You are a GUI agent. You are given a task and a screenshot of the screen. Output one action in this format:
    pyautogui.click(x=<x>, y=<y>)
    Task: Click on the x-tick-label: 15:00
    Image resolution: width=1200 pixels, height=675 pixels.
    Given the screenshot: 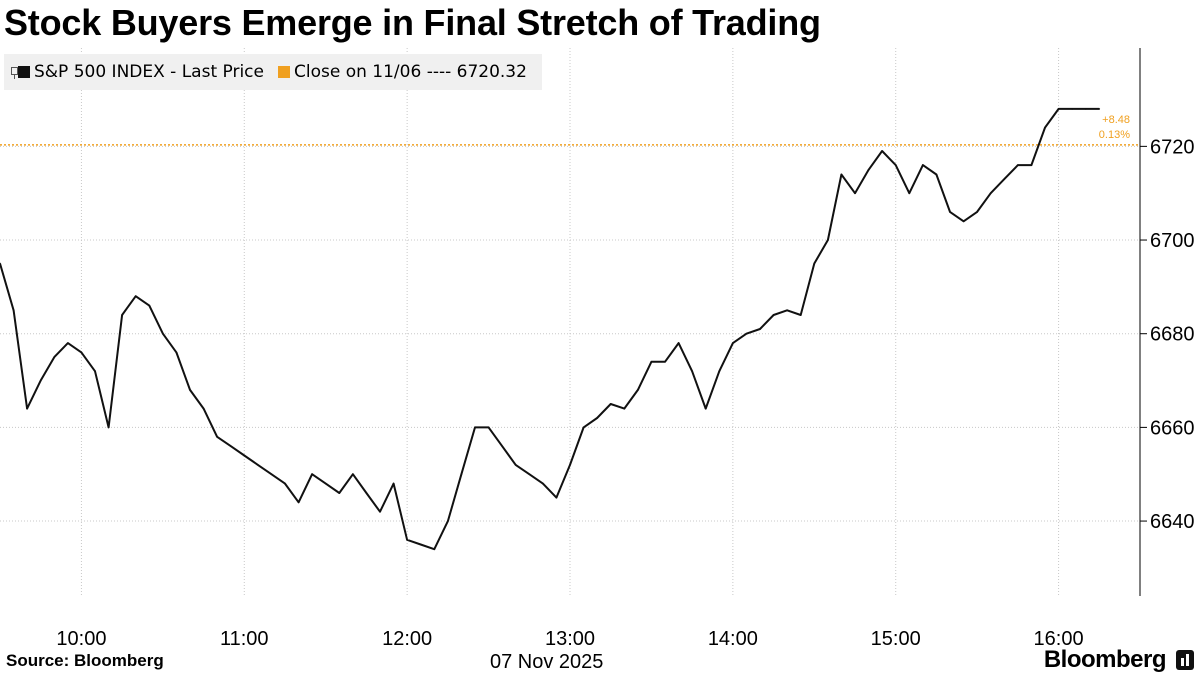 What is the action you would take?
    pyautogui.click(x=896, y=639)
    